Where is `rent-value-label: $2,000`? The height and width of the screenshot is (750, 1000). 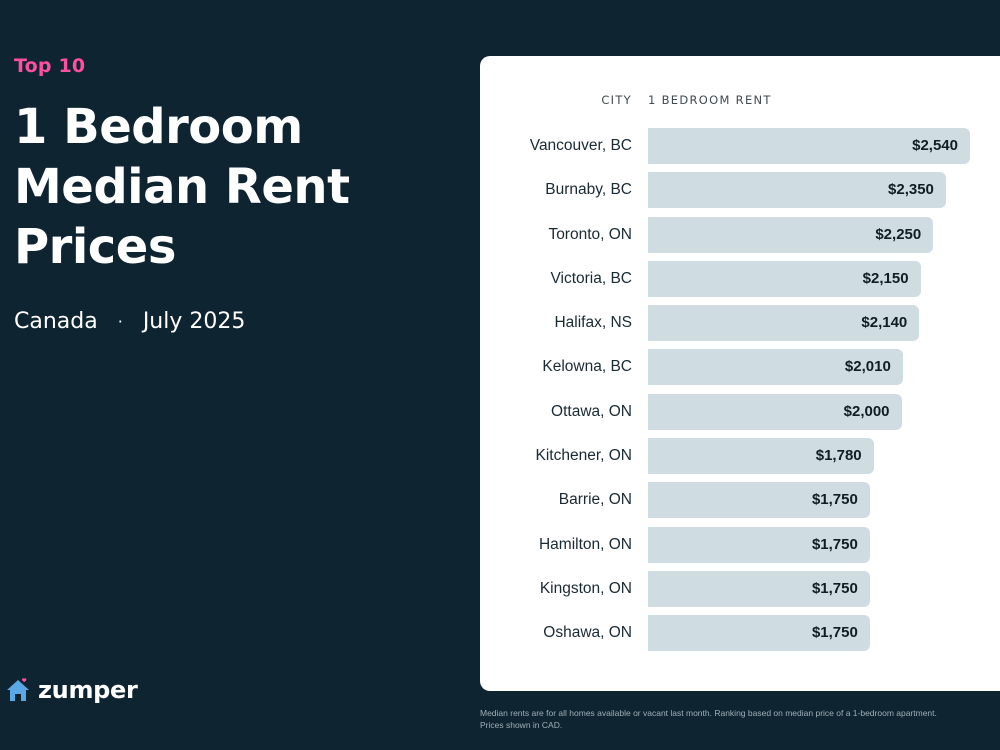
rent-value-label: $2,000 is located at coordinates (866, 411).